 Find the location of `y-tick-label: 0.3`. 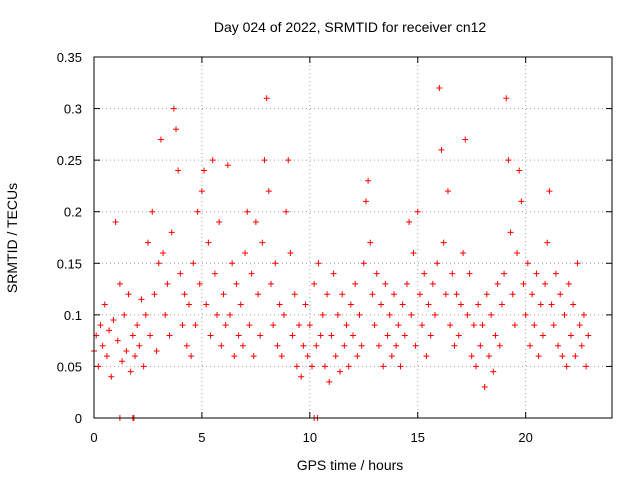

y-tick-label: 0.3 is located at coordinates (73, 109).